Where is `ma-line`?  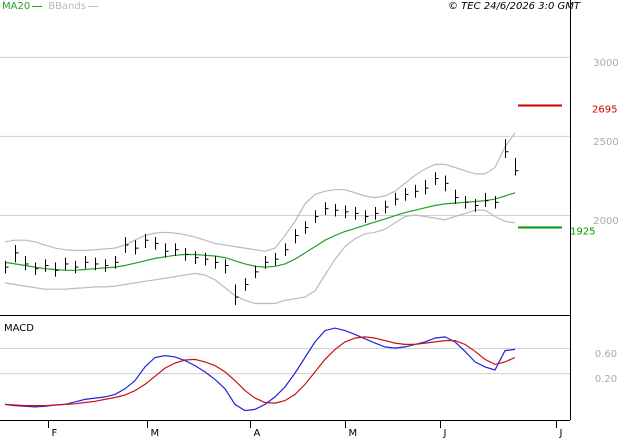
ma-line is located at coordinates (260, 231).